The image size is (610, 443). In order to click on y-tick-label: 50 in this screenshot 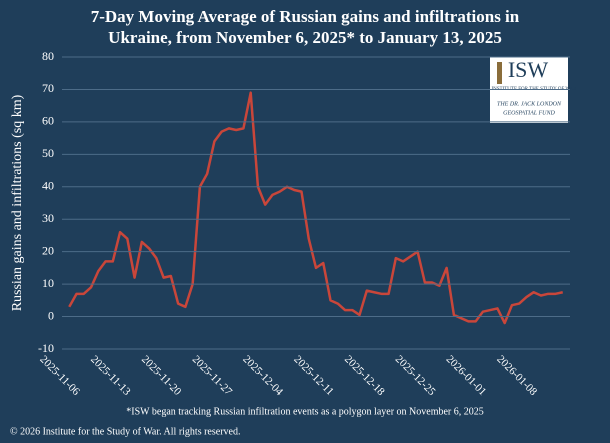, I will do `click(48, 153)`.